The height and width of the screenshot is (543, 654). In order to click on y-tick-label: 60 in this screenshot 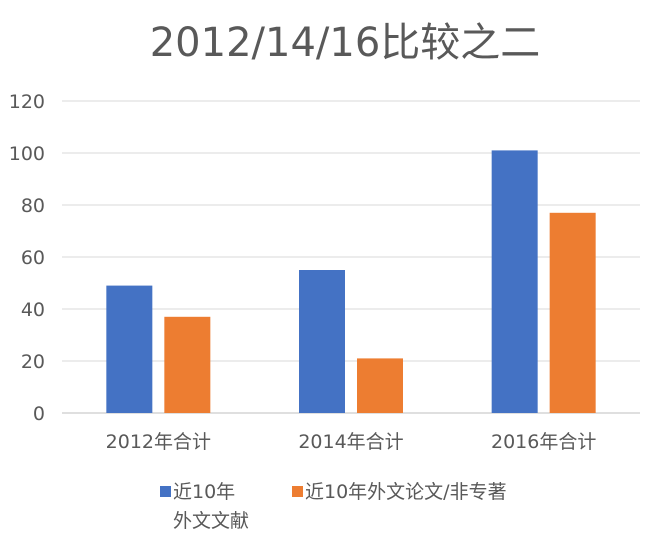, I will do `click(33, 258)`.